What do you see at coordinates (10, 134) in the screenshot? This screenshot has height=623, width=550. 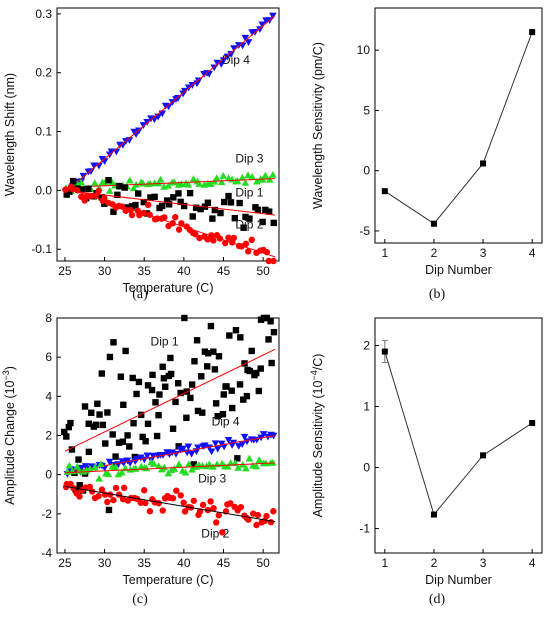 I see `y-axis-label: Wavelength Shift (nm)` at bounding box center [10, 134].